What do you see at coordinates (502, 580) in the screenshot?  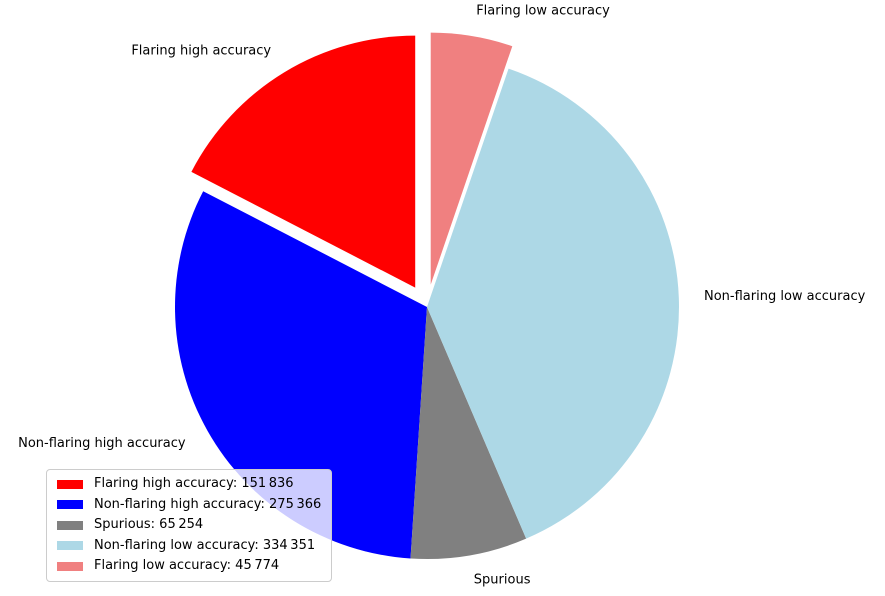 I see `slice-label-spurious: Spurious` at bounding box center [502, 580].